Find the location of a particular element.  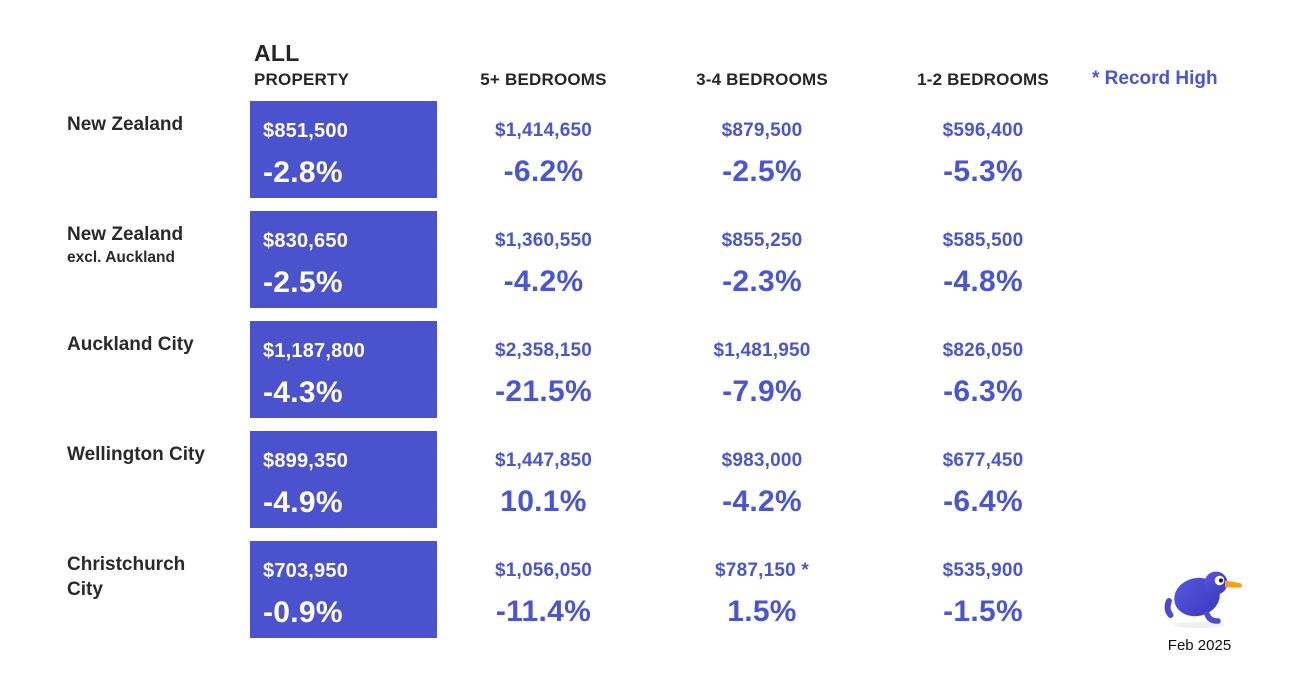

brand-footer: Feb 2025 is located at coordinates (1199, 597).